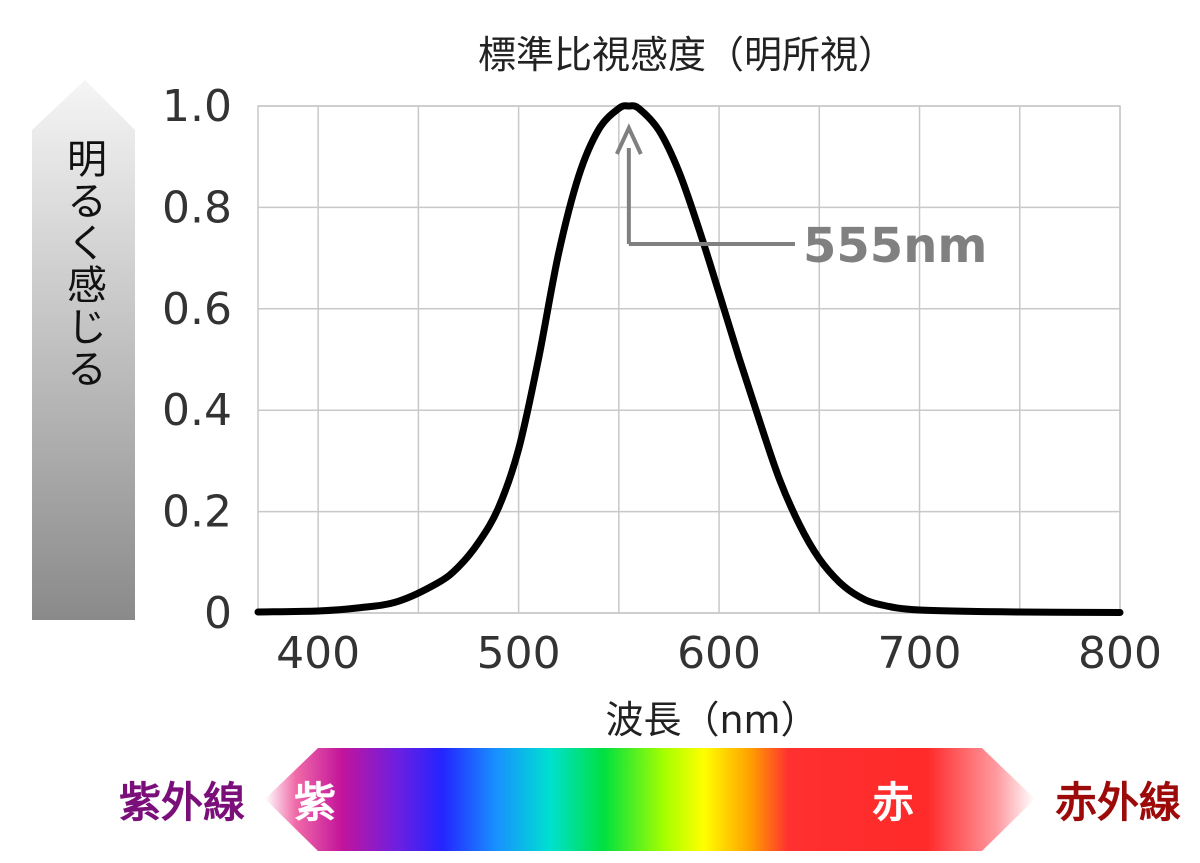 The image size is (1200, 863). I want to click on y-tick-label: 0.4, so click(197, 410).